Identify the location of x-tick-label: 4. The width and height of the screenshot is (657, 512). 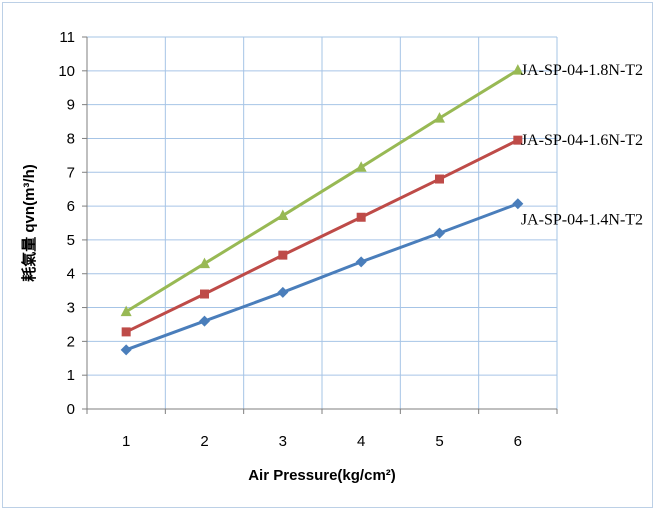
(361, 441).